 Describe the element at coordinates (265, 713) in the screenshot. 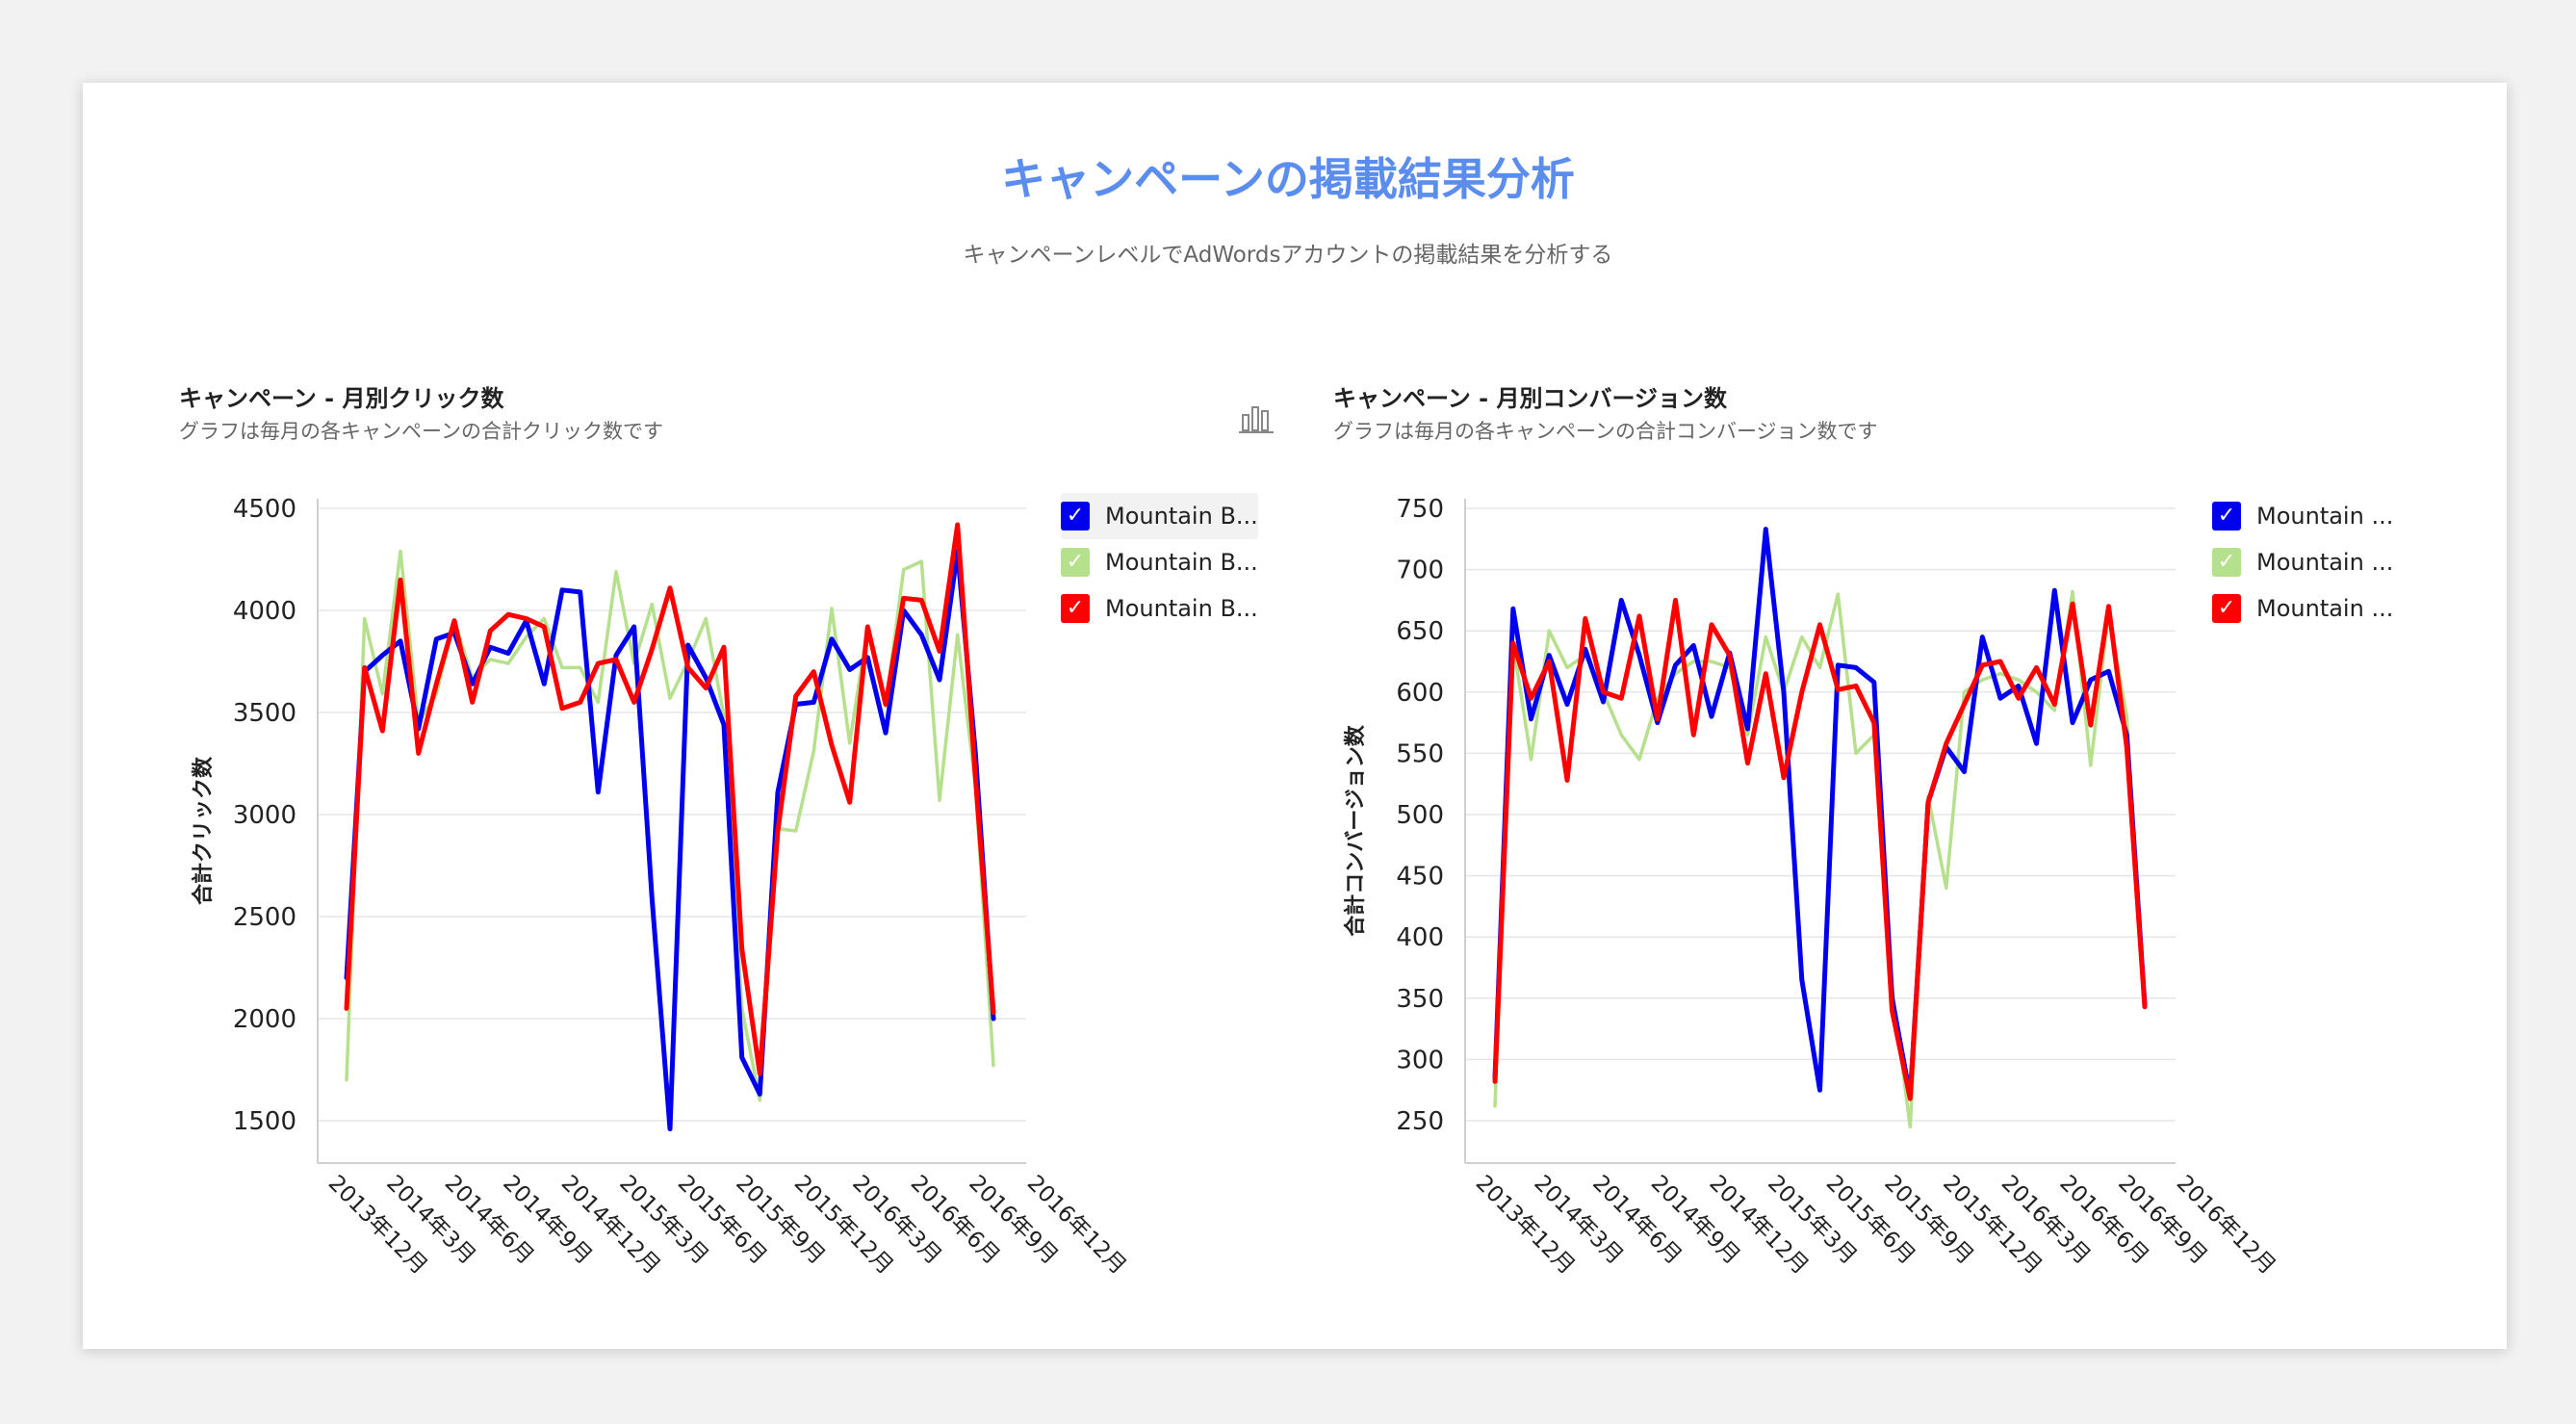

I see `y-tick-label: 3500` at that location.